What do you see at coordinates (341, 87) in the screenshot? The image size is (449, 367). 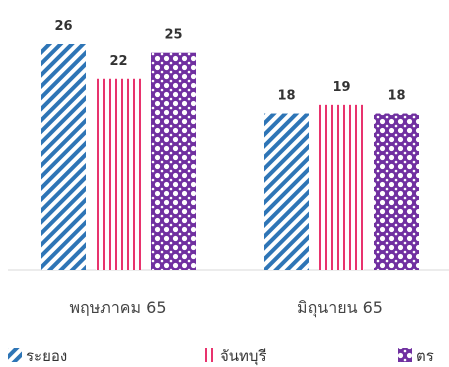 I see `data-label-2-2: 19` at bounding box center [341, 87].